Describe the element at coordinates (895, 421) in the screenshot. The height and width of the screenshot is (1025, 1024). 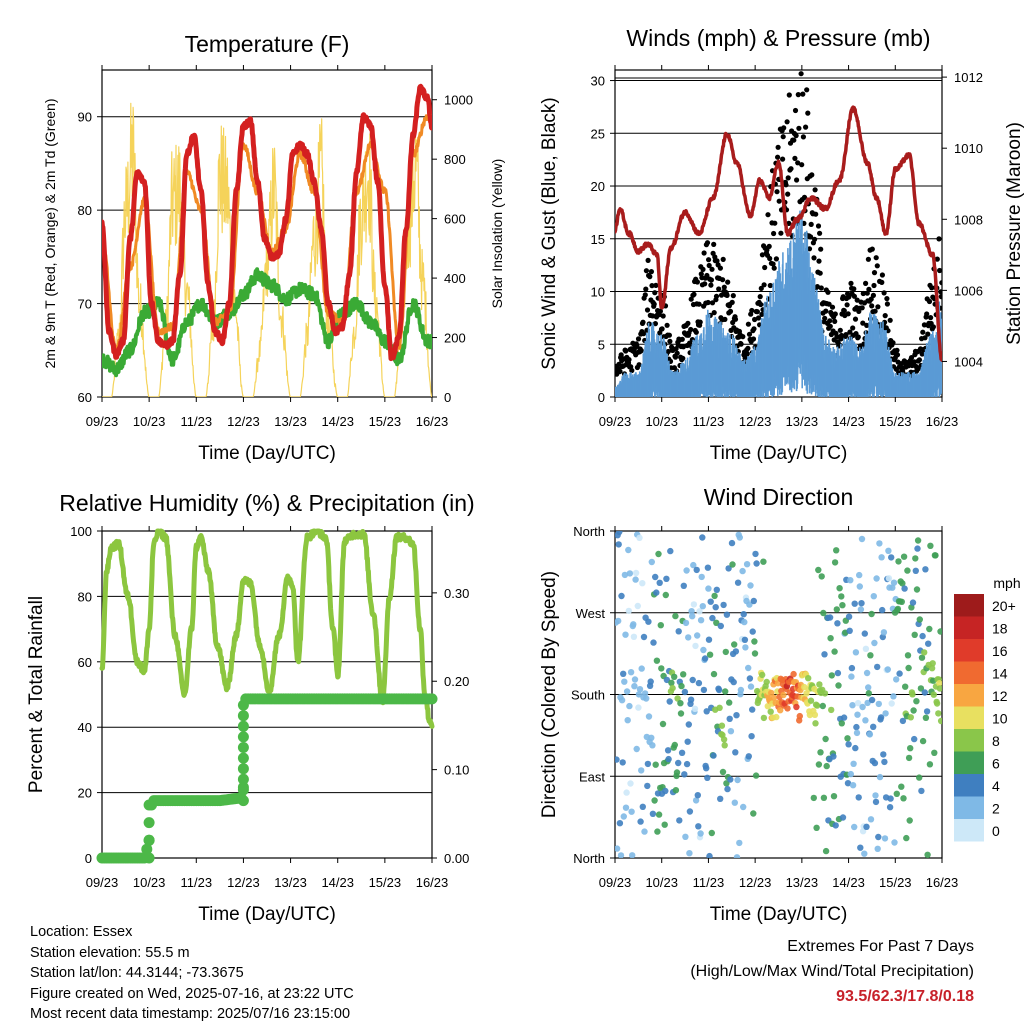
I see `x-tick-label: 15/23` at that location.